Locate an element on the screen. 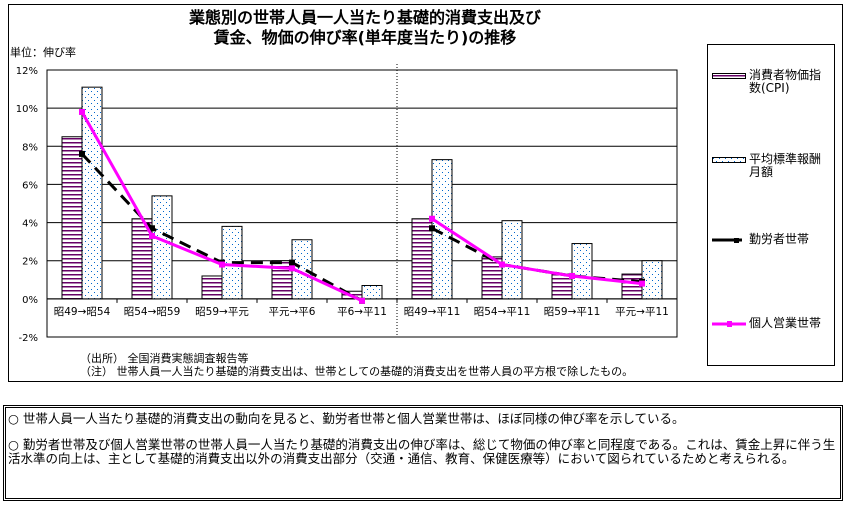 This screenshot has width=845, height=505. legend-item-self-employed: 個人営業世帯 is located at coordinates (766, 323).